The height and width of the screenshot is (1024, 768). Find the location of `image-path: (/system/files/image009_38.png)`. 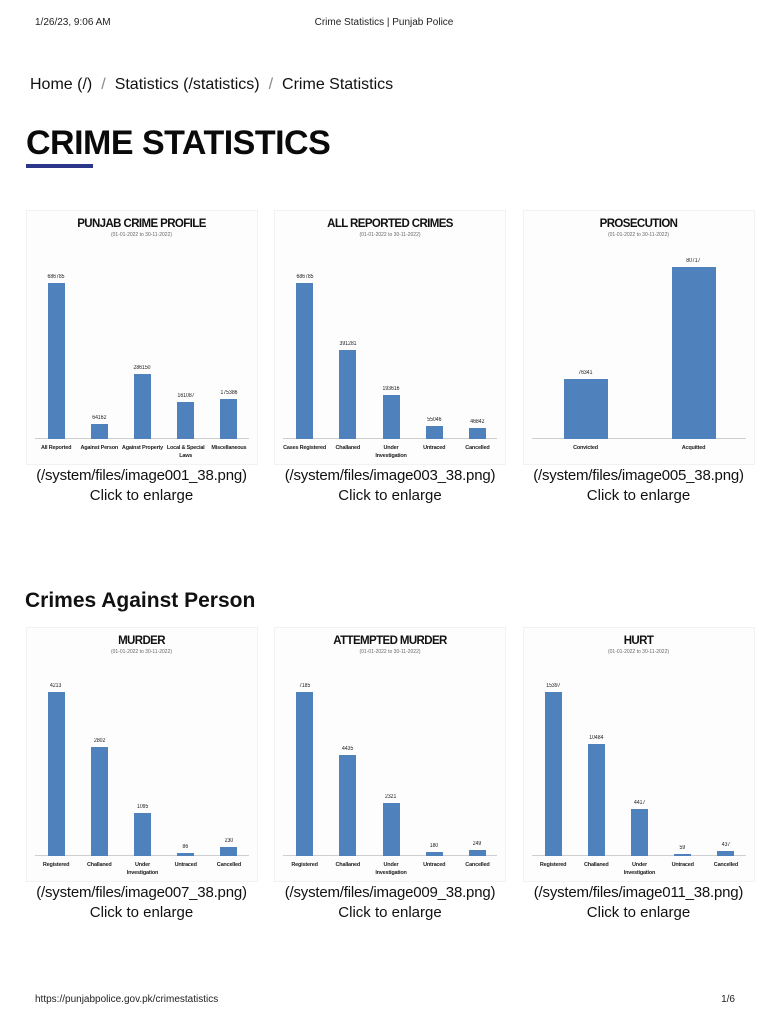

image-path: (/system/files/image009_38.png) is located at coordinates (390, 892).